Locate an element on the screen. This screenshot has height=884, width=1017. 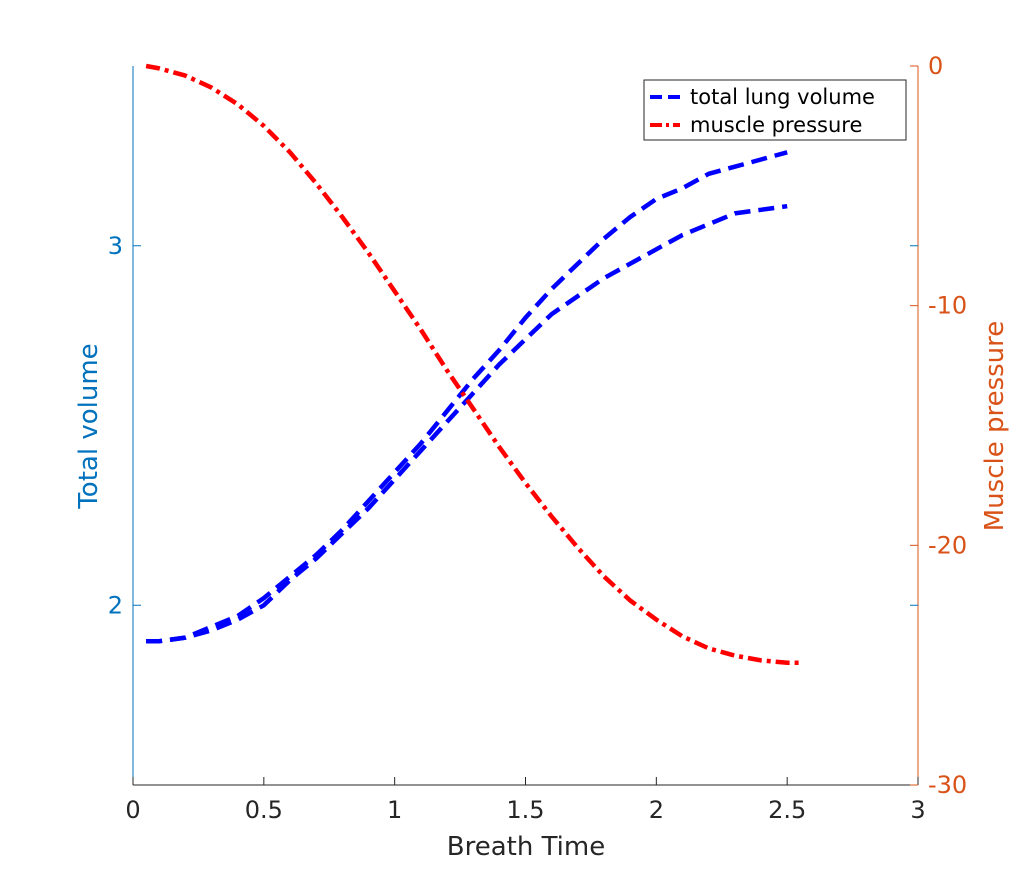
legend: total lung volume muscle pressure is located at coordinates (775, 110).